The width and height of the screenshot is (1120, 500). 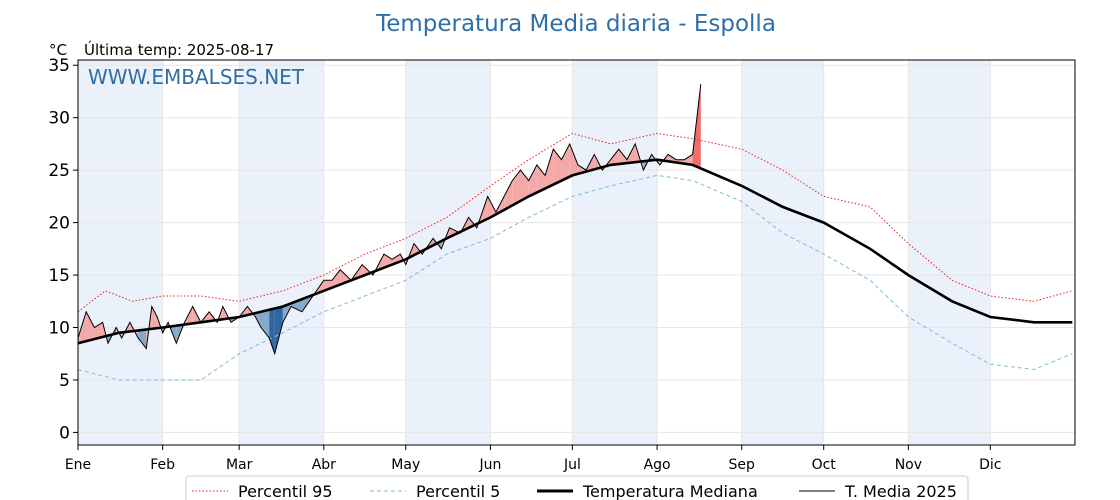 I want to click on watermark: WWW.EMBALSES.NET, so click(x=196, y=77).